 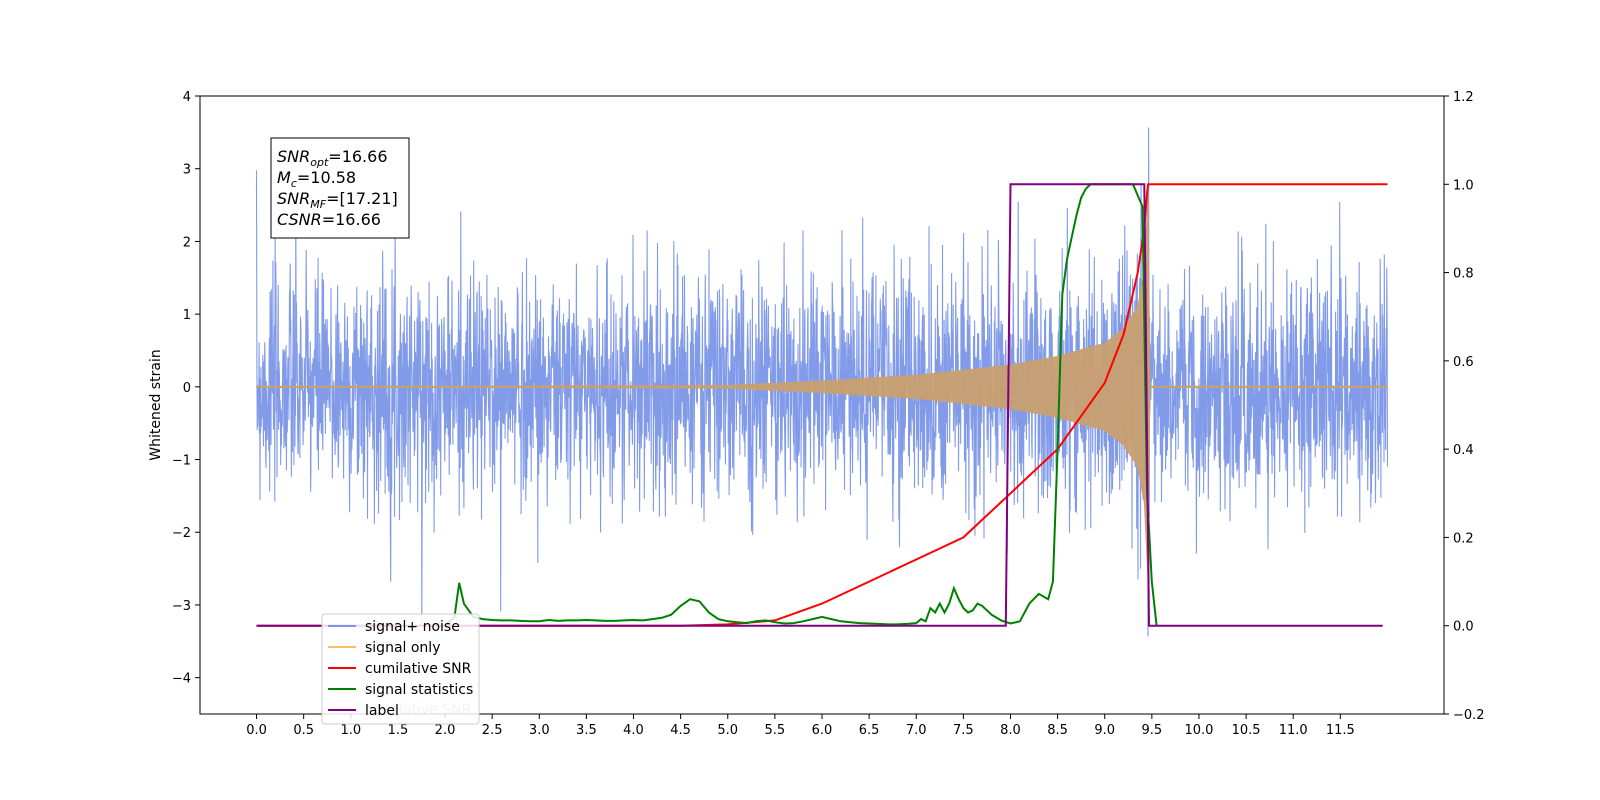 I want to click on x-tick-label: 0.0, so click(x=256, y=730).